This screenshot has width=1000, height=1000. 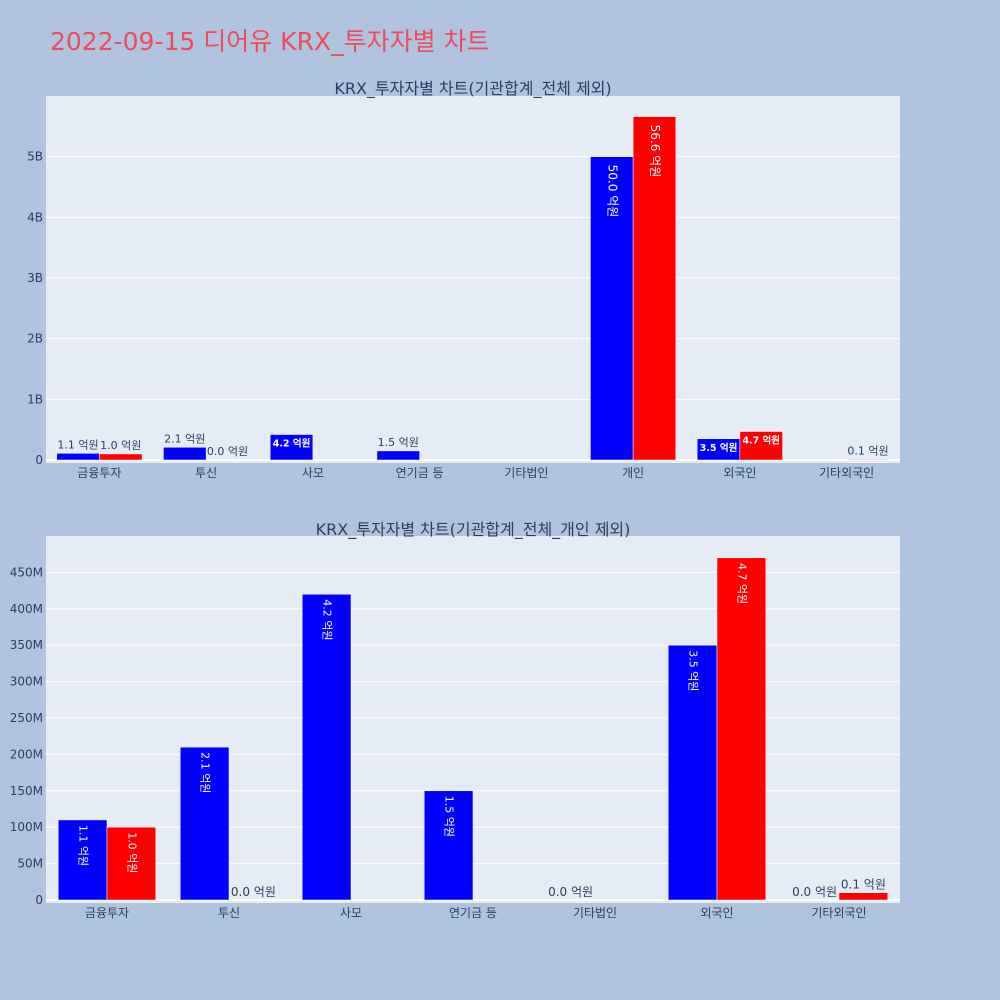 I want to click on y-tick-label: 200M, so click(x=26, y=754).